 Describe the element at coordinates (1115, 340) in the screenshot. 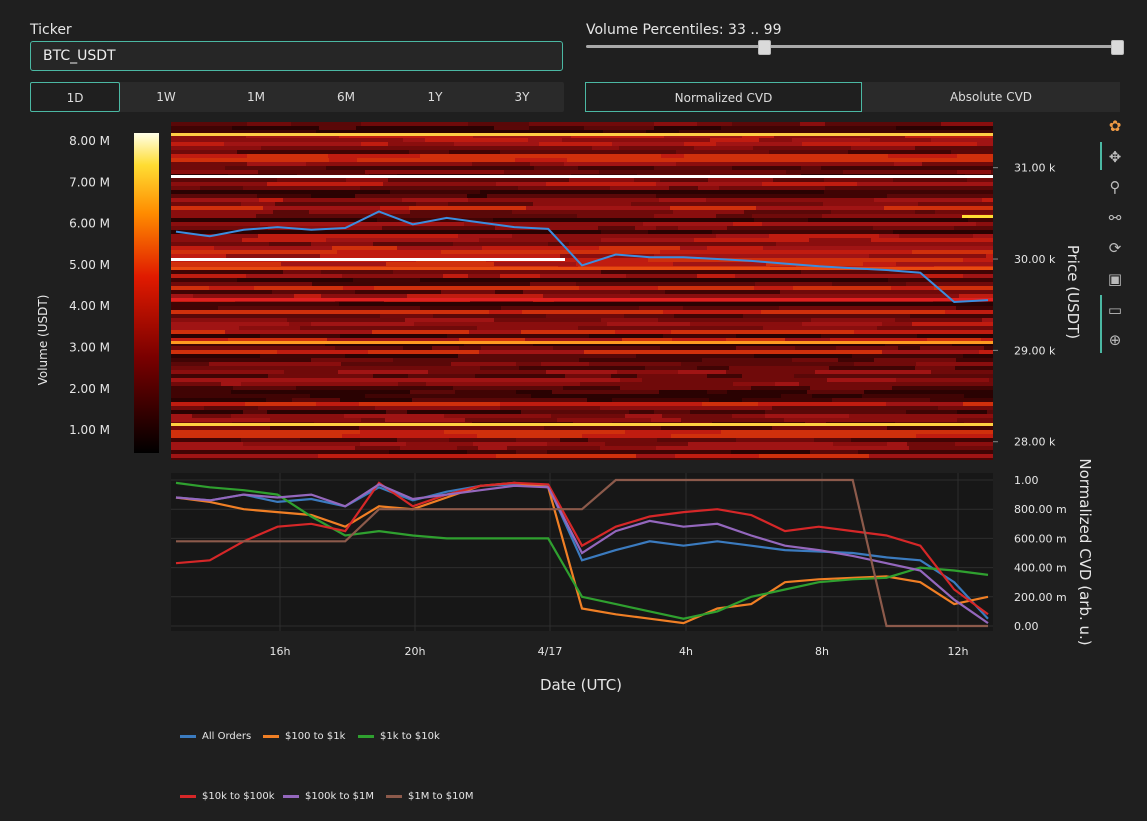

I see `hover-compare-icon: ⊕` at that location.